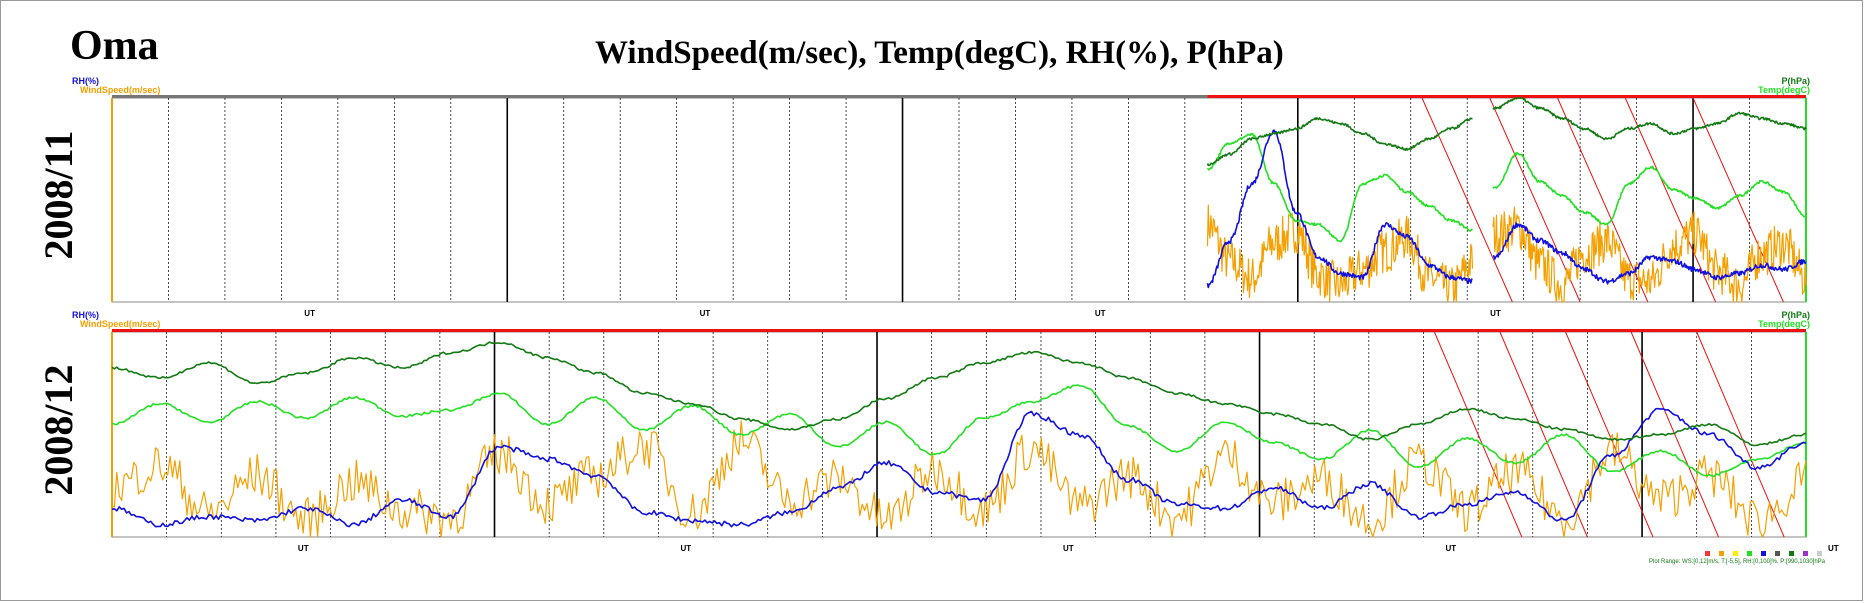  What do you see at coordinates (1784, 324) in the screenshot?
I see `panel2-temp-label: Temp(degC)` at bounding box center [1784, 324].